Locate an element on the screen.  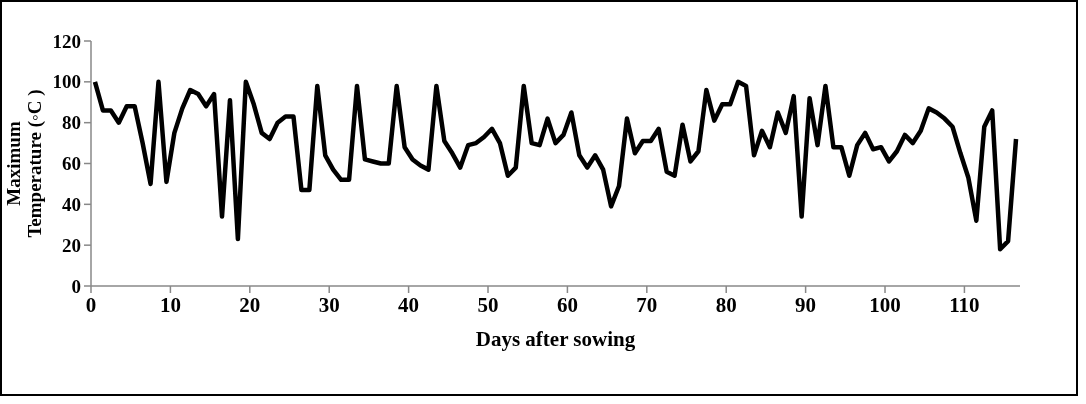
y-tick-label: 80 is located at coordinates (71, 123).